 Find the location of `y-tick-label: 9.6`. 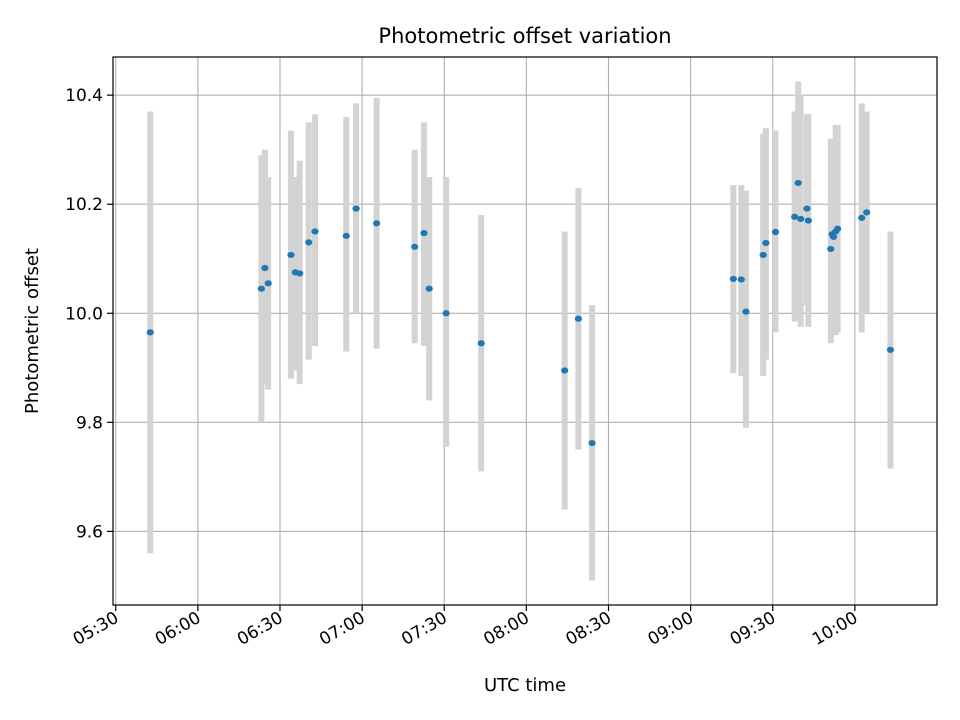

y-tick-label: 9.6 is located at coordinates (89, 532).